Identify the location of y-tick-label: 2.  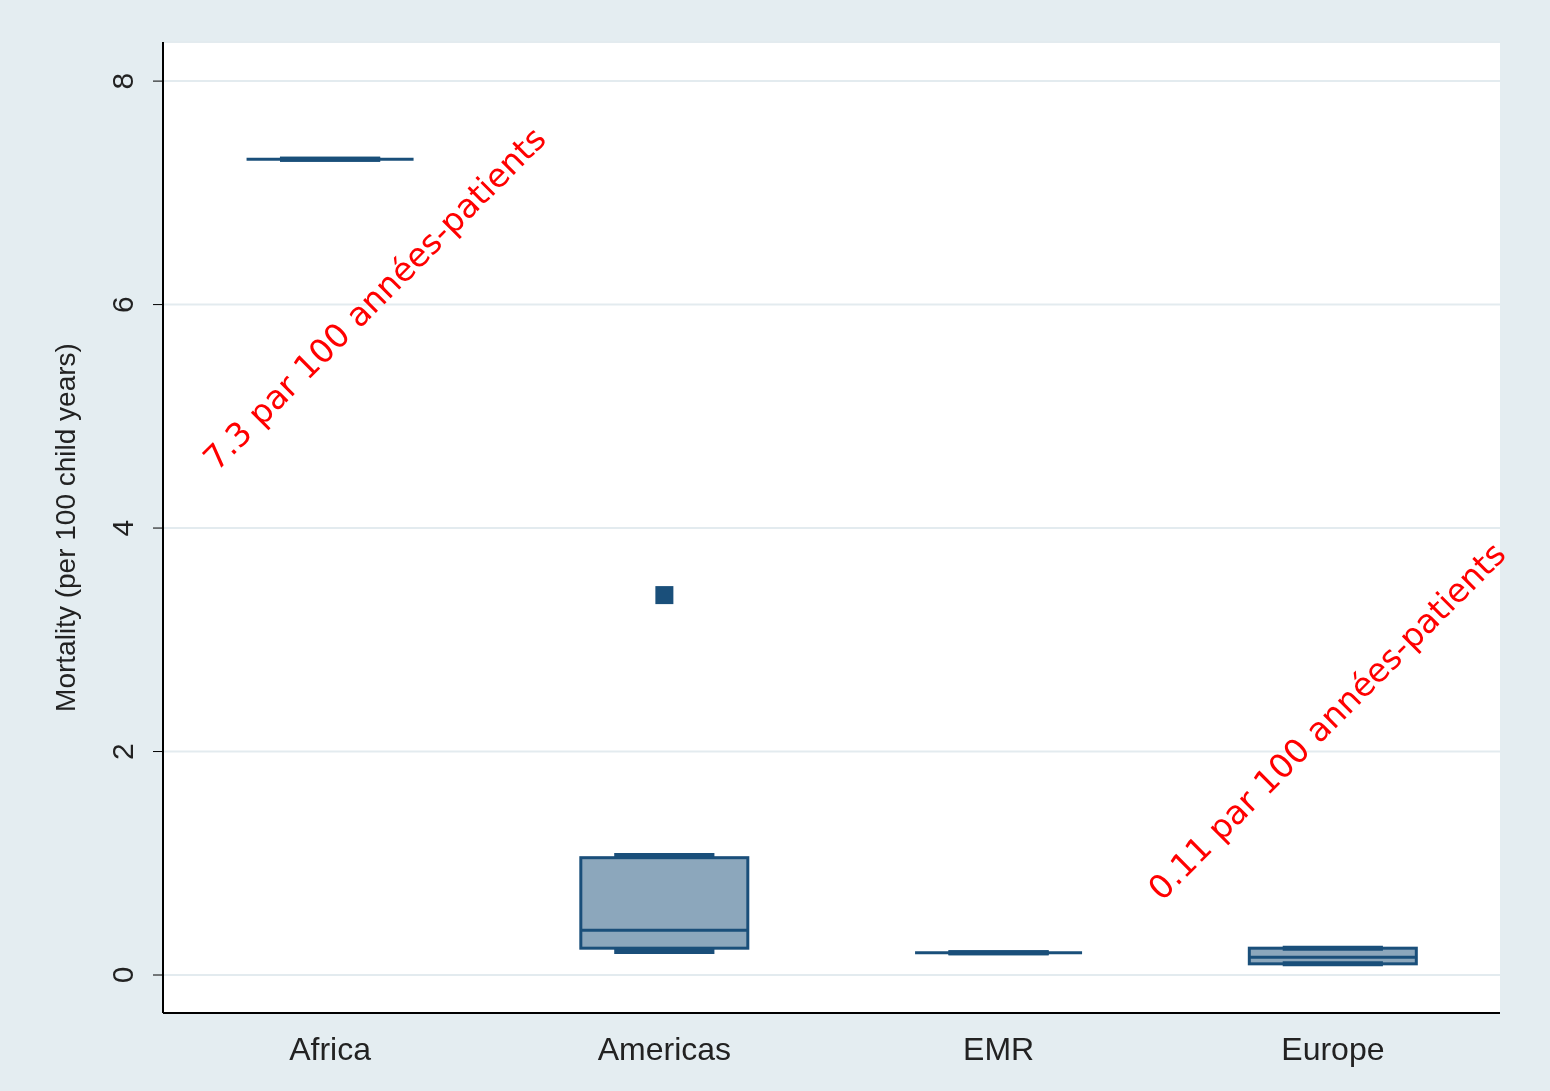
(122, 751).